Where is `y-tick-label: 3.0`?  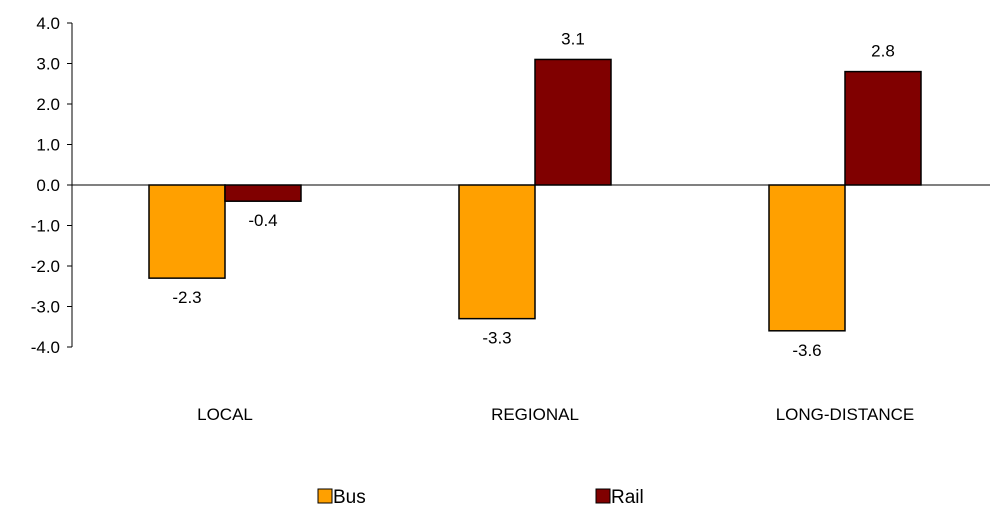 y-tick-label: 3.0 is located at coordinates (48, 64).